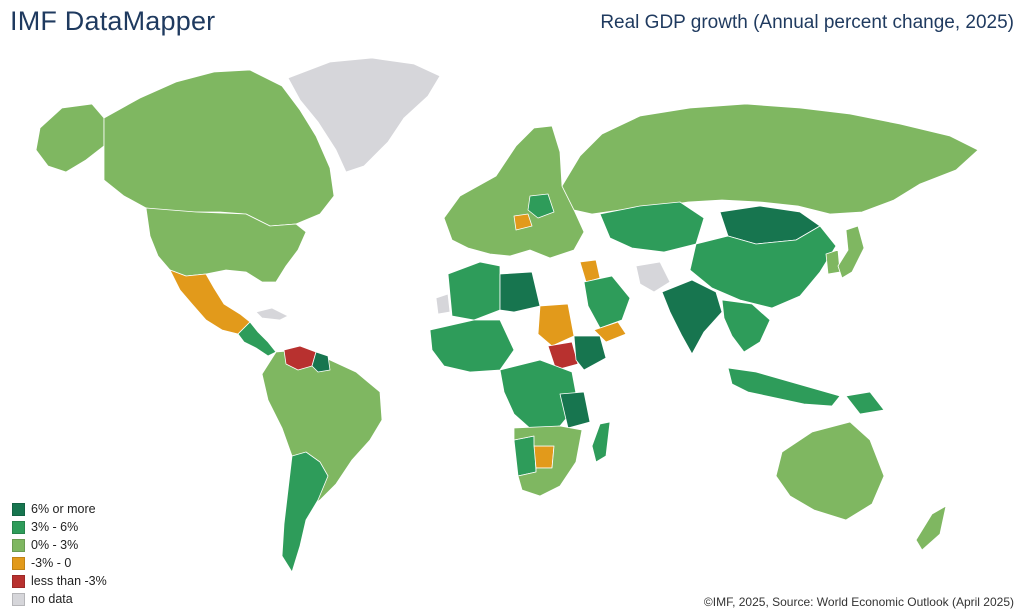 The image size is (1024, 615). What do you see at coordinates (830, 471) in the screenshot?
I see `region-australia` at bounding box center [830, 471].